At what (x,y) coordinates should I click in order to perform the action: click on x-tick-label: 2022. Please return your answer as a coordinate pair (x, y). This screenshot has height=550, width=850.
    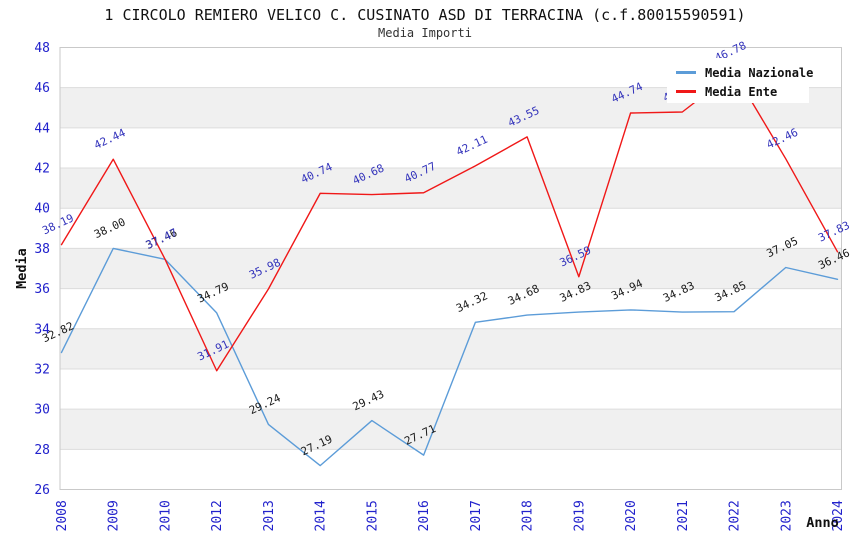
    Looking at the image, I should click on (735, 515).